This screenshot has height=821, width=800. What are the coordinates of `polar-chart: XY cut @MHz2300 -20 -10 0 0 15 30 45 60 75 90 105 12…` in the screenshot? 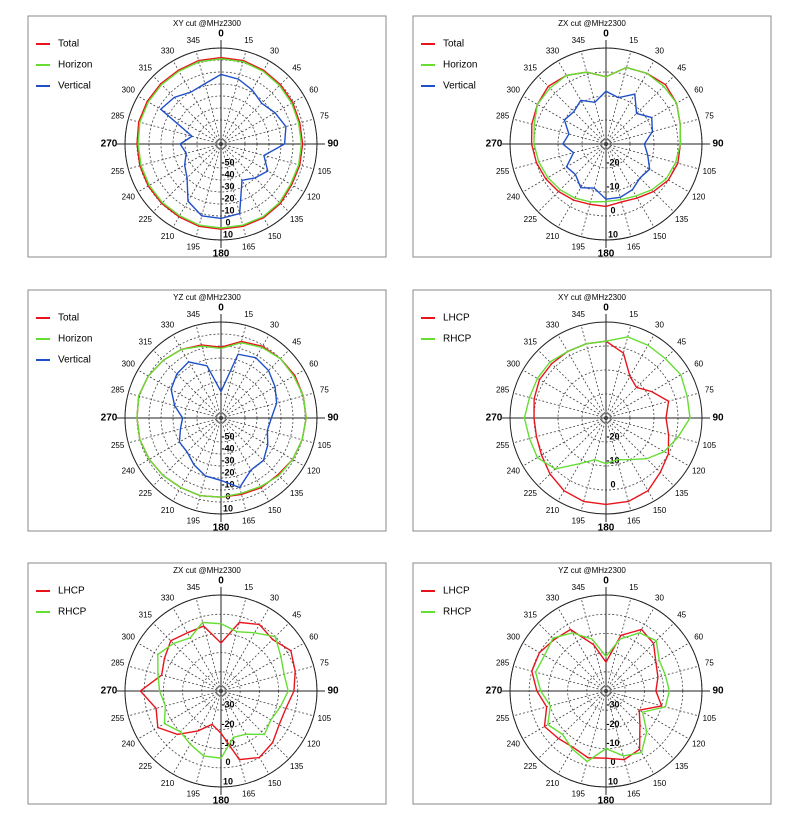 It's located at (592, 411).